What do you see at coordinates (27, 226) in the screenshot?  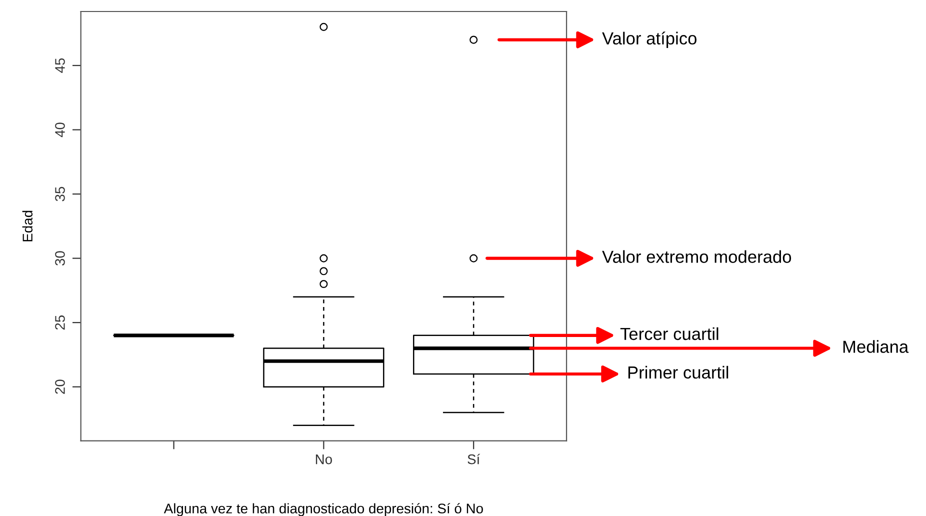 I see `y-axis-title: Edad` at bounding box center [27, 226].